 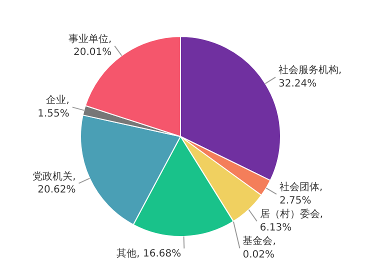 I want to click on slice-label: 其他, 16.68%, so click(x=149, y=253).